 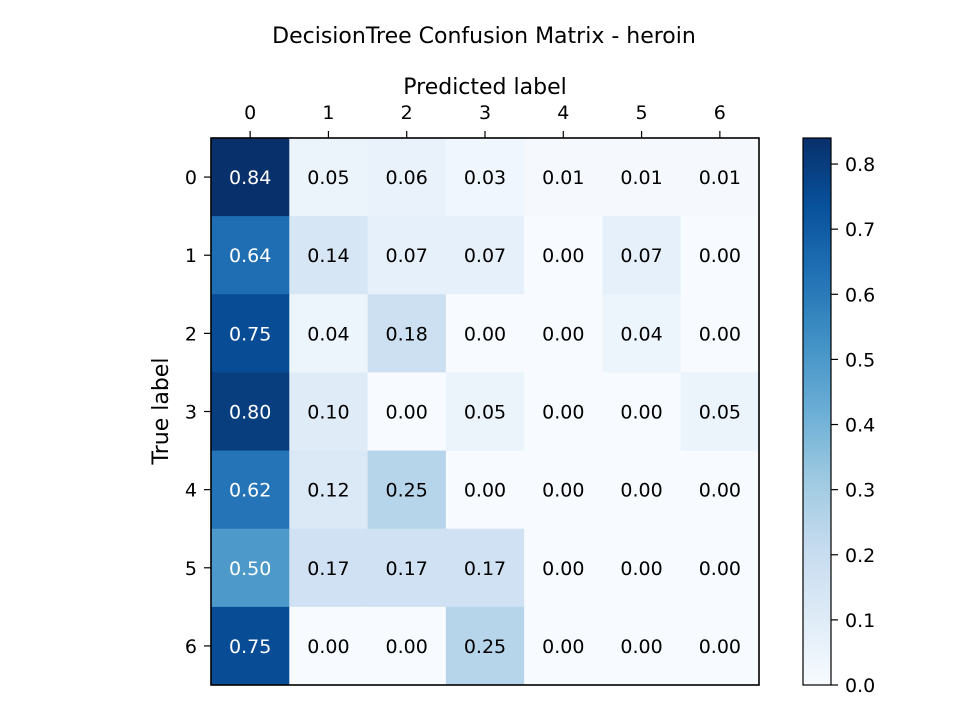 I want to click on colorbar-tick-label: 0.7, so click(x=860, y=230).